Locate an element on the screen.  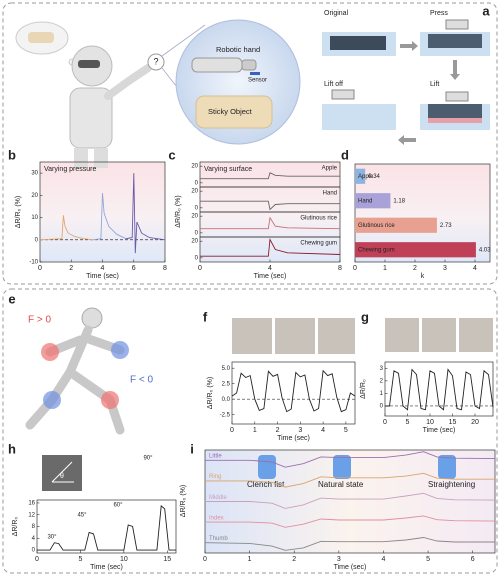
x-axis-label: k is located at coordinates (423, 276).